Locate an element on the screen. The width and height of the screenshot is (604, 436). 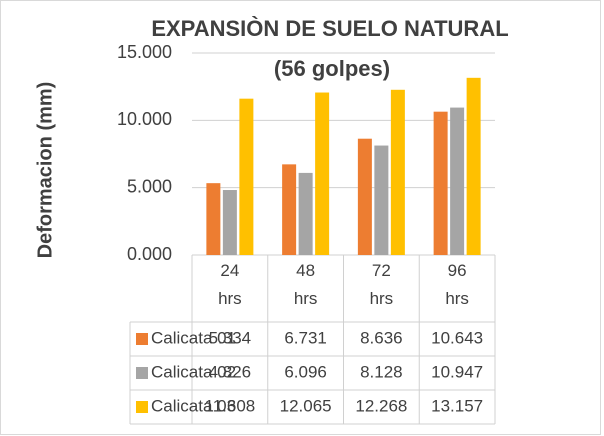
table-value: 11.608 is located at coordinates (230, 405).